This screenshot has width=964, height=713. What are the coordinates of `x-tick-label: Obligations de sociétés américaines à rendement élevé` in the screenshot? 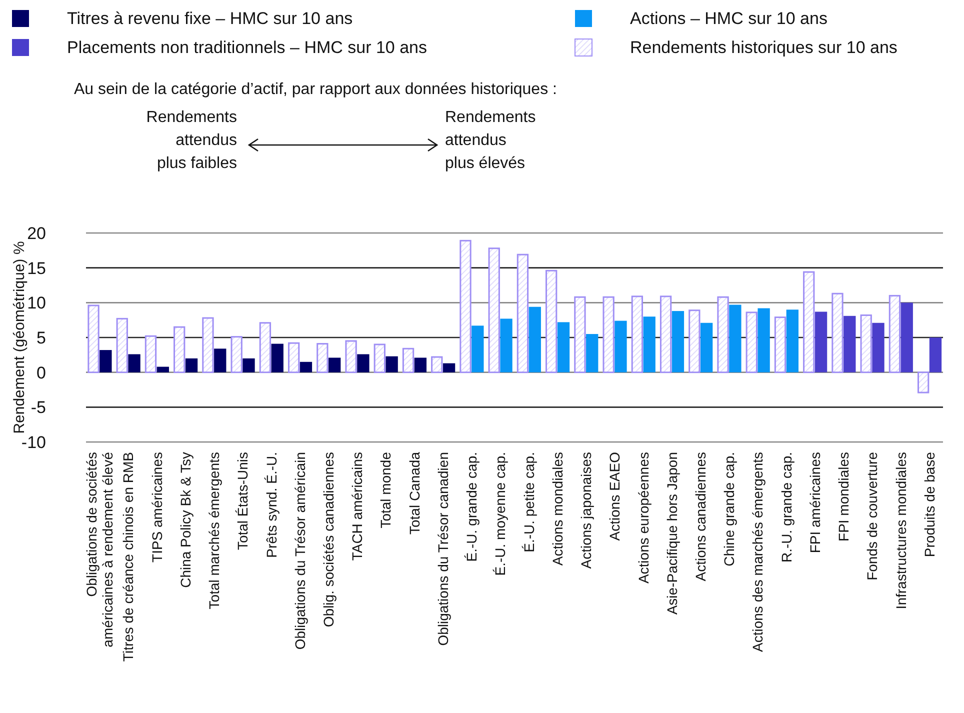 It's located at (100, 550).